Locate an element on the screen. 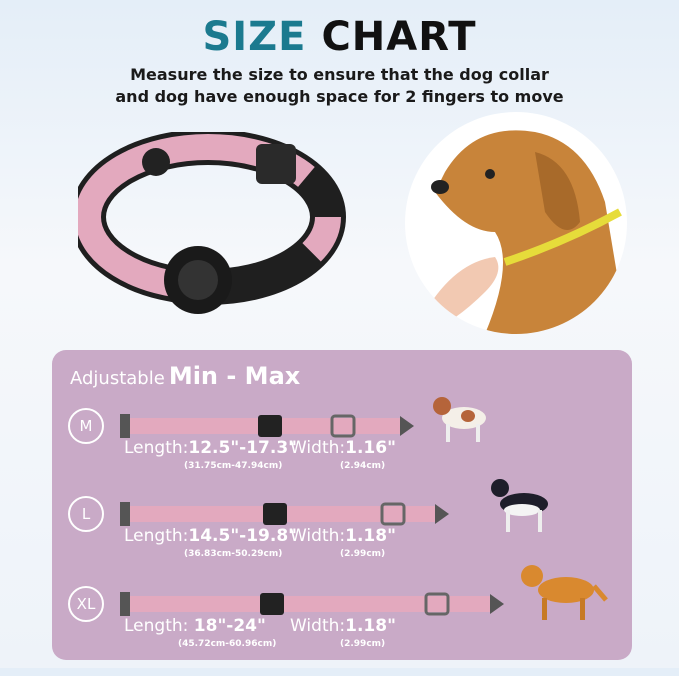 The width and height of the screenshot is (679, 676). size-badge: L is located at coordinates (86, 514).